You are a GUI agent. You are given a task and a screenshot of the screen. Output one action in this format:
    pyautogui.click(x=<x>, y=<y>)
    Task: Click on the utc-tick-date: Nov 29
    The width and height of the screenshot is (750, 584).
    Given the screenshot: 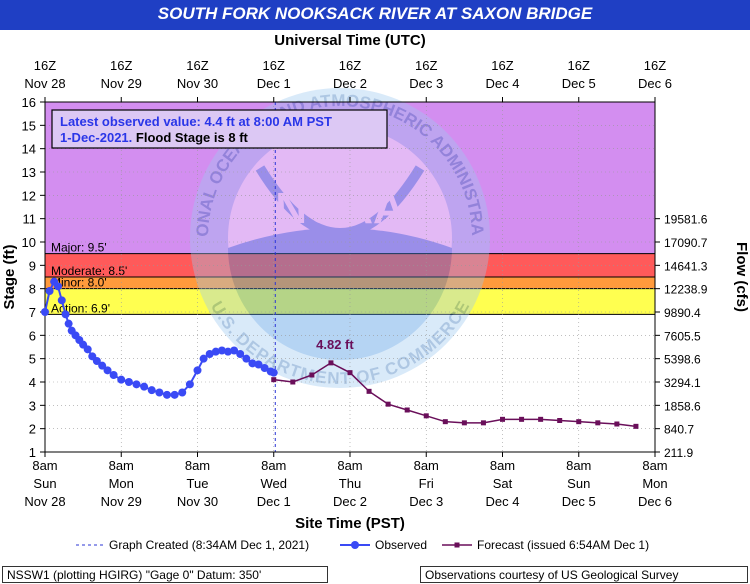 What is the action you would take?
    pyautogui.click(x=121, y=83)
    